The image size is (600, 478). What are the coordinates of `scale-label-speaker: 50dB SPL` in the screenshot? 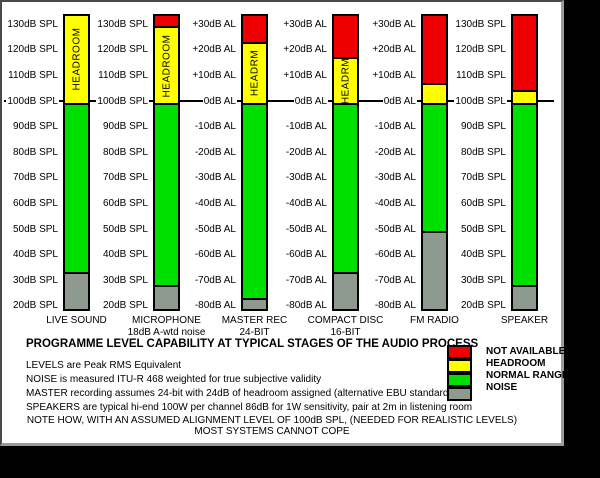 It's located at (478, 229).